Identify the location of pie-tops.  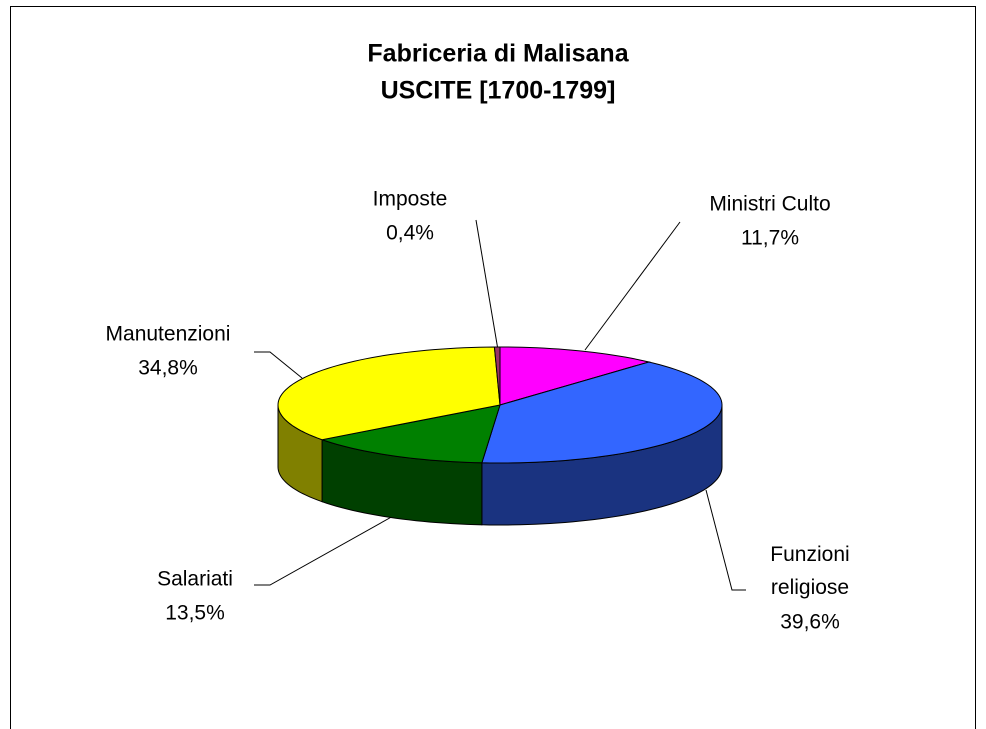
(500, 405).